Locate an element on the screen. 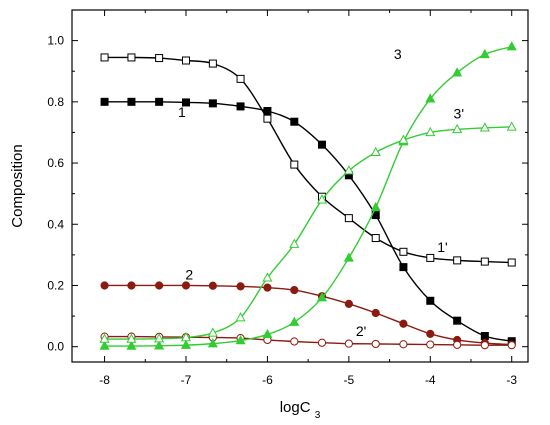 This screenshot has width=550, height=425. series-2-line is located at coordinates (308, 315).